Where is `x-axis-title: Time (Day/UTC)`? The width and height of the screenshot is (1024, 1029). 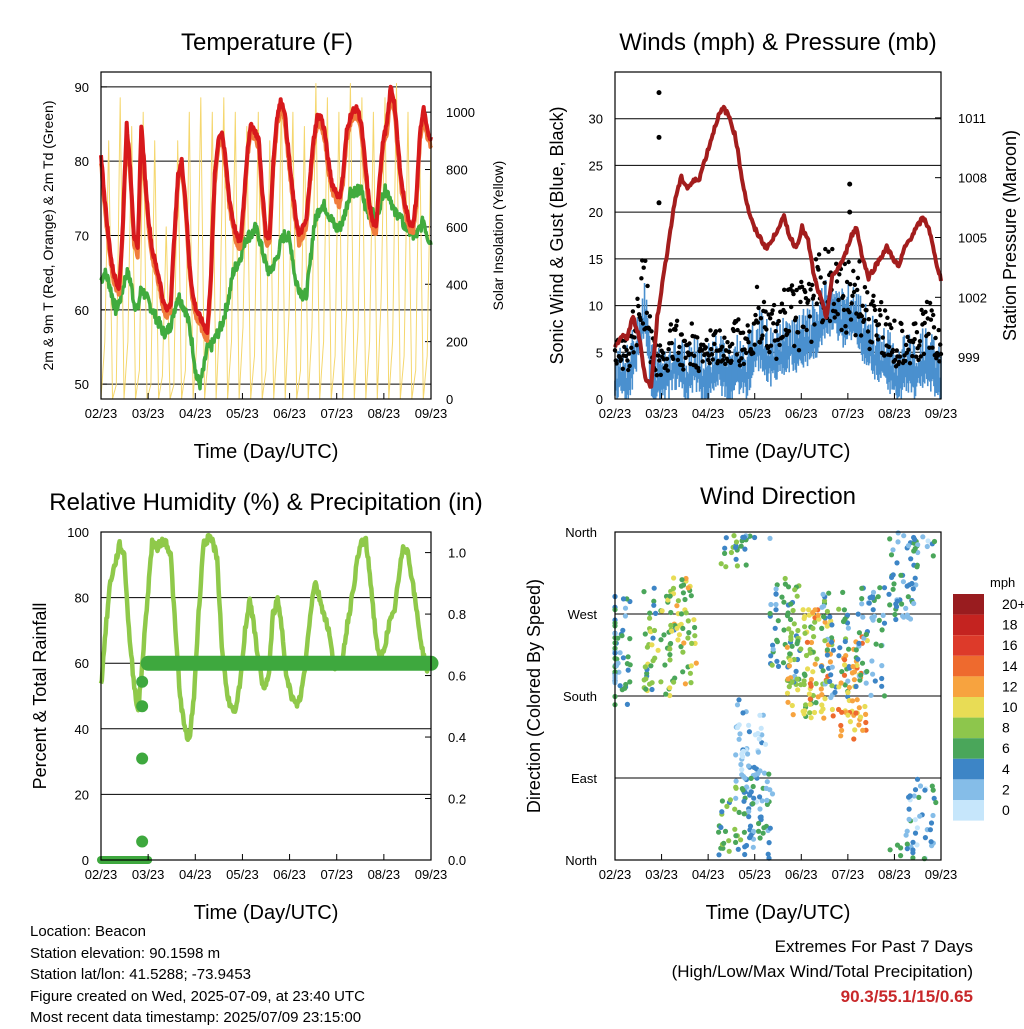
x-axis-title: Time (Day/UTC) is located at coordinates (778, 913).